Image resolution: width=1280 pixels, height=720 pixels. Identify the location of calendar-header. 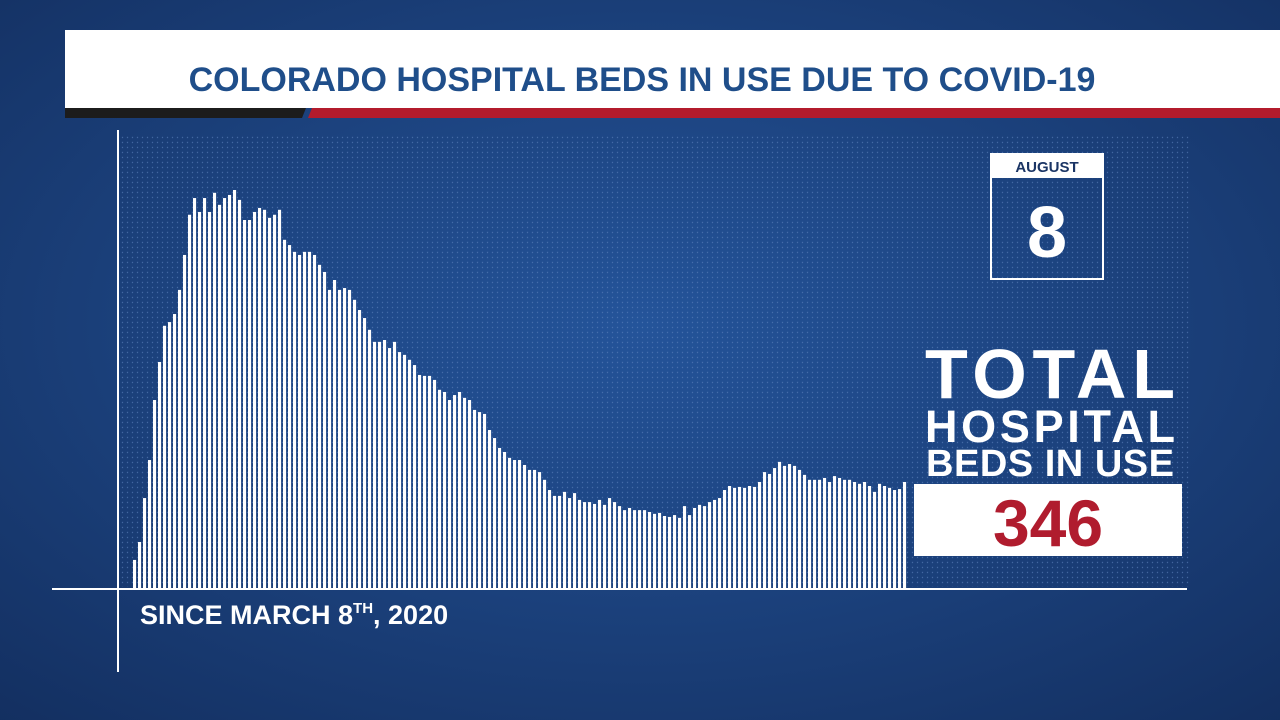
(1047, 166).